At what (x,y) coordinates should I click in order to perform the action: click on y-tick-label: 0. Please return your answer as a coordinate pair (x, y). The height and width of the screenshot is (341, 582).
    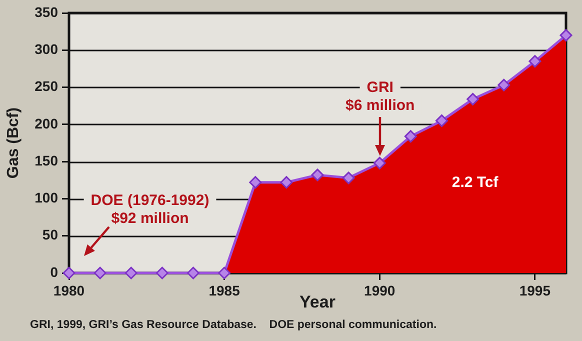
    Looking at the image, I should click on (54, 272).